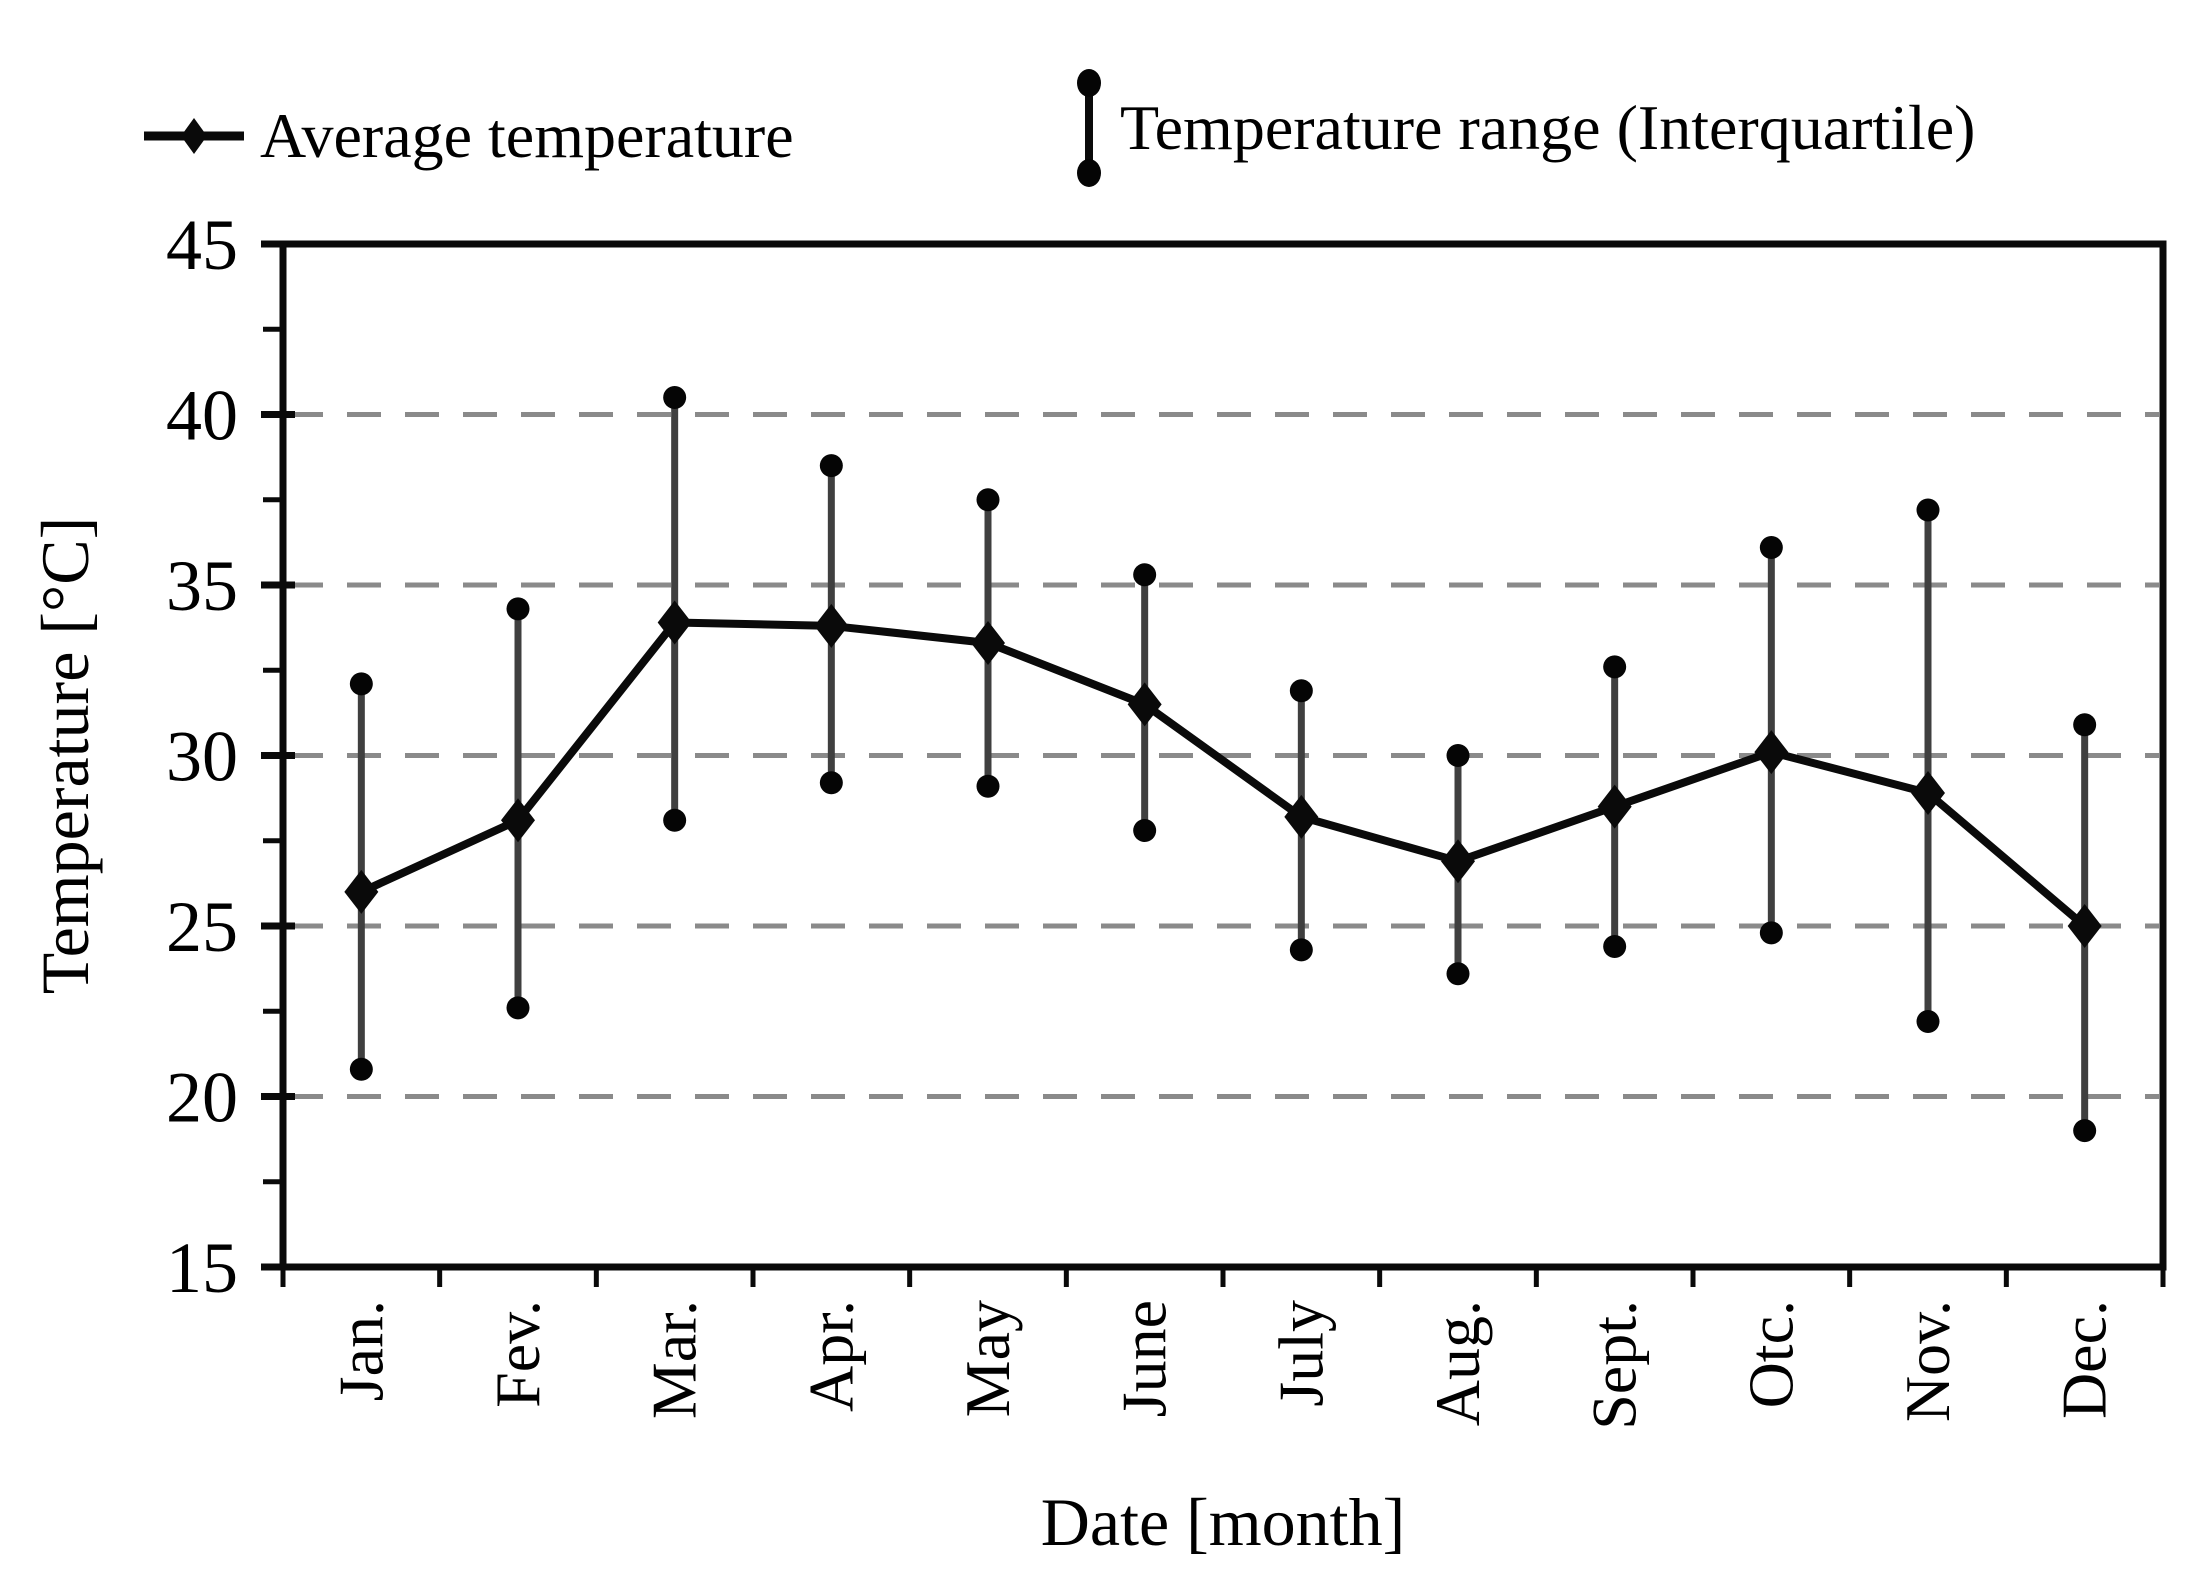 This screenshot has height=1585, width=2209. I want to click on legend-item-average-temperature: Average temperature, so click(468, 136).